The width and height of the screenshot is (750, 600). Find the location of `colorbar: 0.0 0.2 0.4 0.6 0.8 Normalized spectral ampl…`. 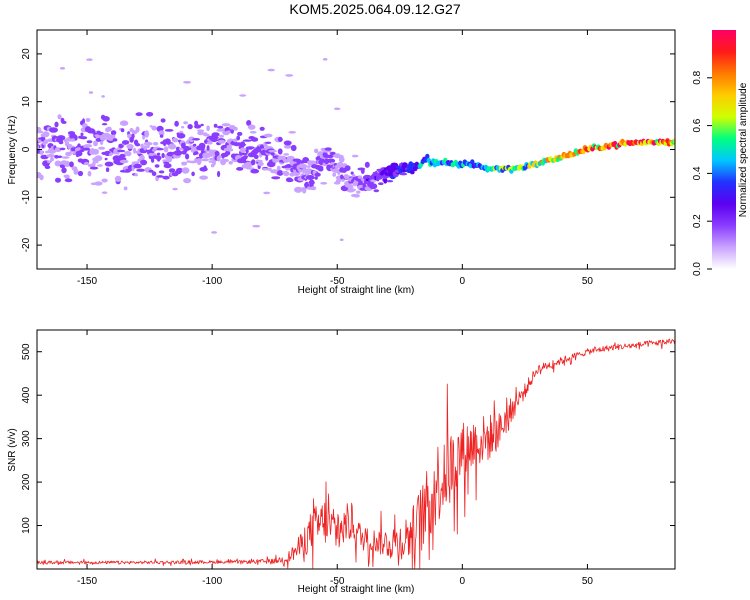

colorbar: 0.0 0.2 0.4 0.6 0.8 Normalized spectral ampl… is located at coordinates (720, 153).